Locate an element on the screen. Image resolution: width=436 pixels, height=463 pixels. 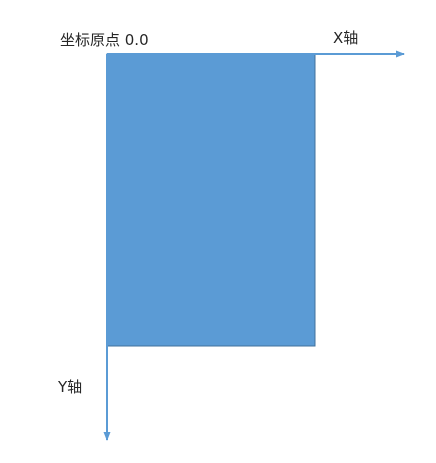
origin-label: 坐标原点 0.0 is located at coordinates (104, 40).